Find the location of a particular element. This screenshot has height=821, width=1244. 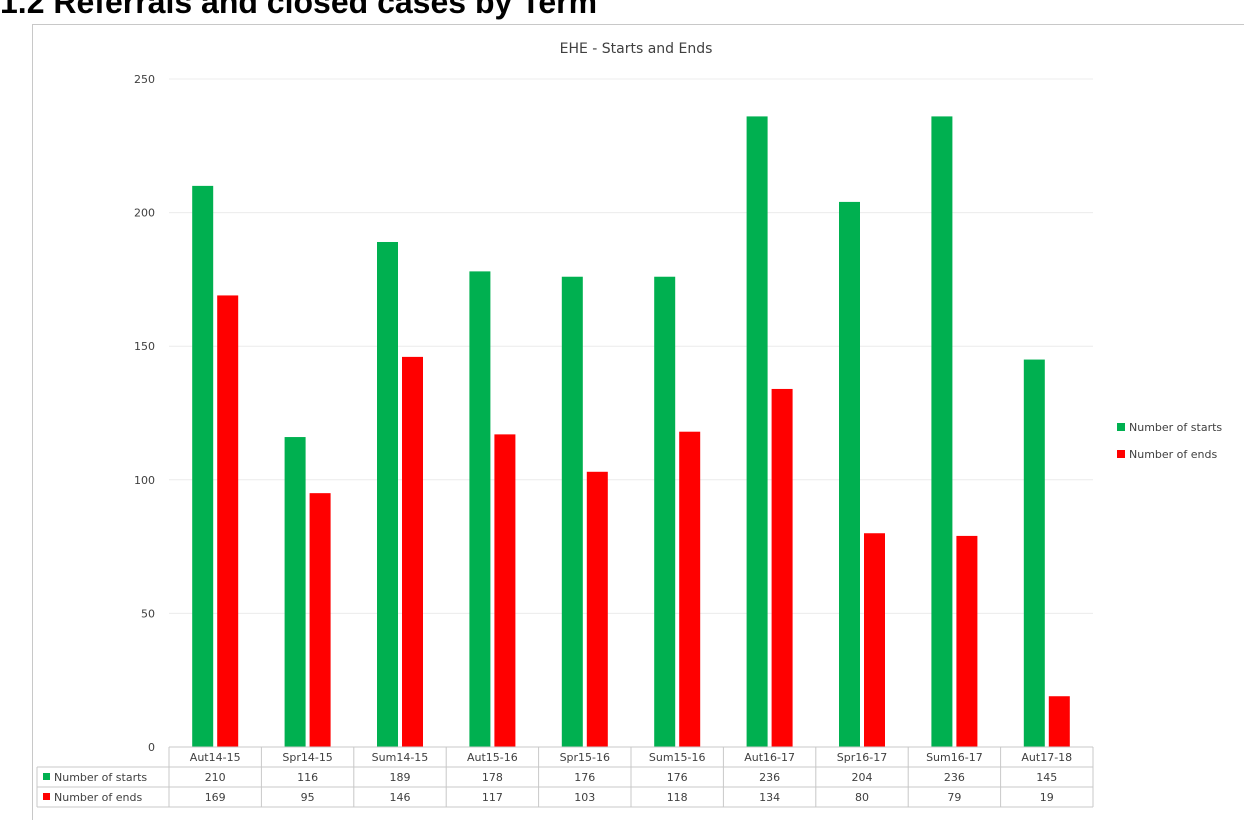

category-label: Aut15-16 is located at coordinates (492, 757).